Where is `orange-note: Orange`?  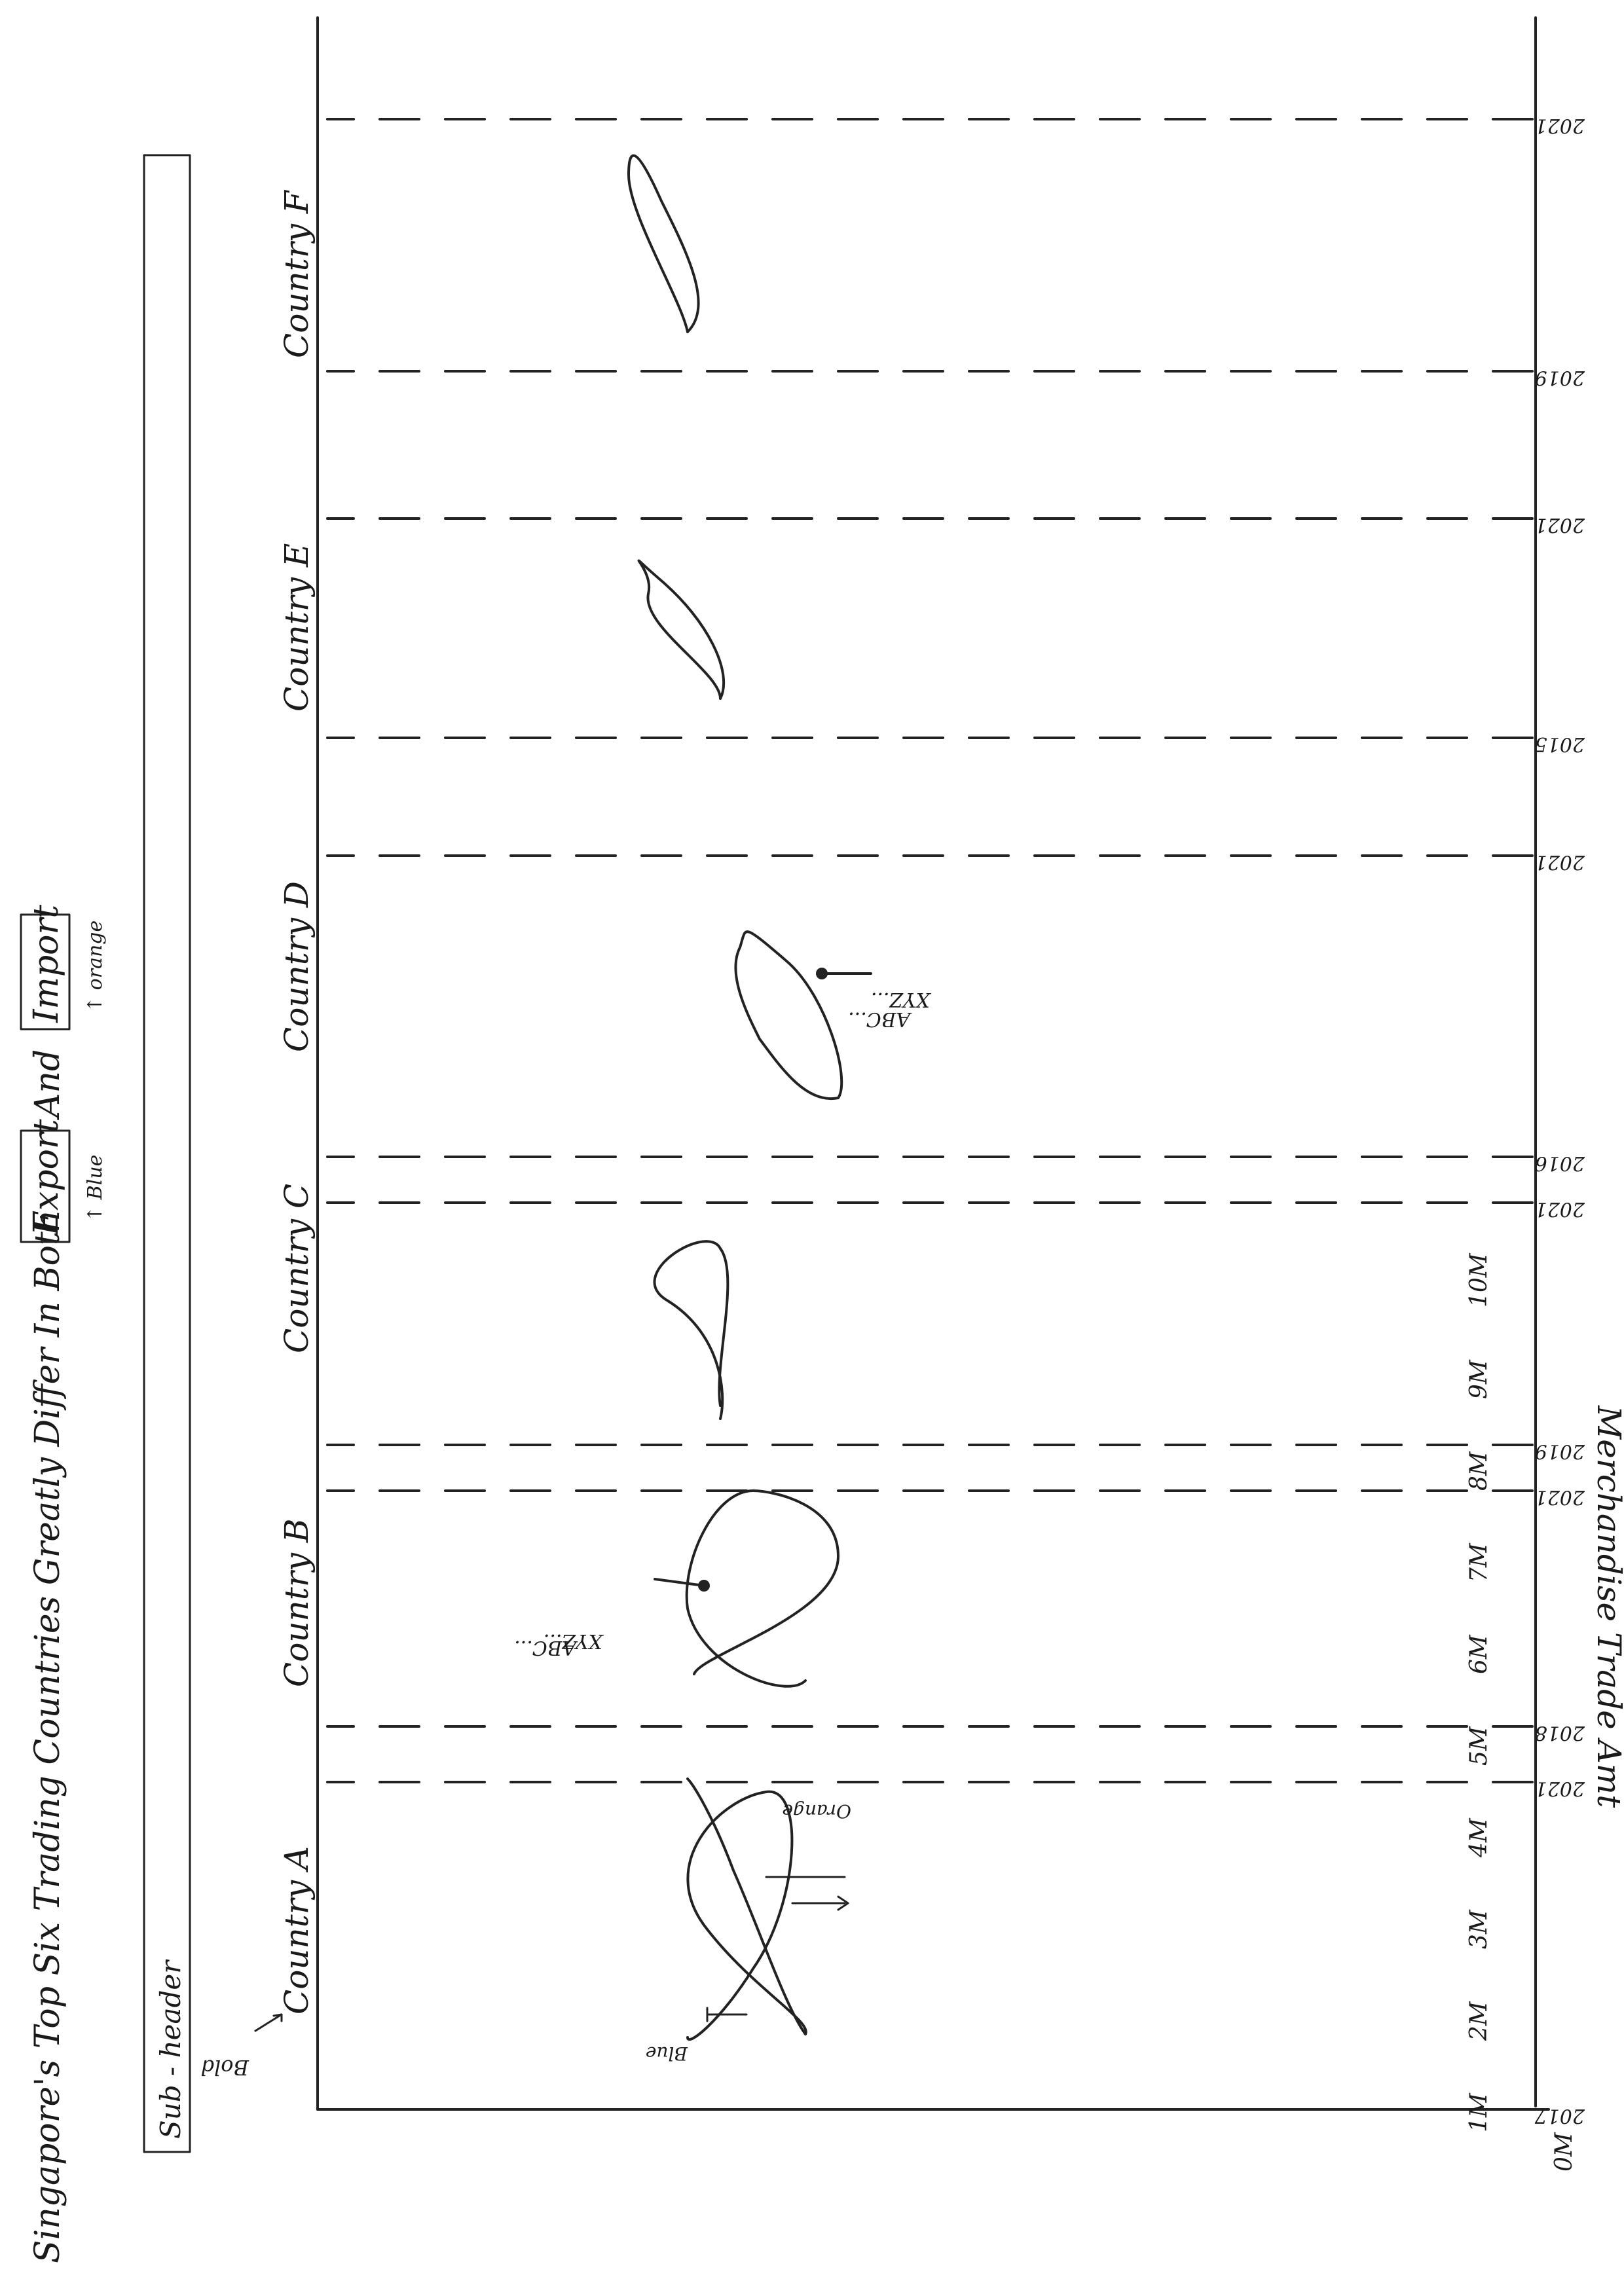 orange-note: Orange is located at coordinates (816, 1811).